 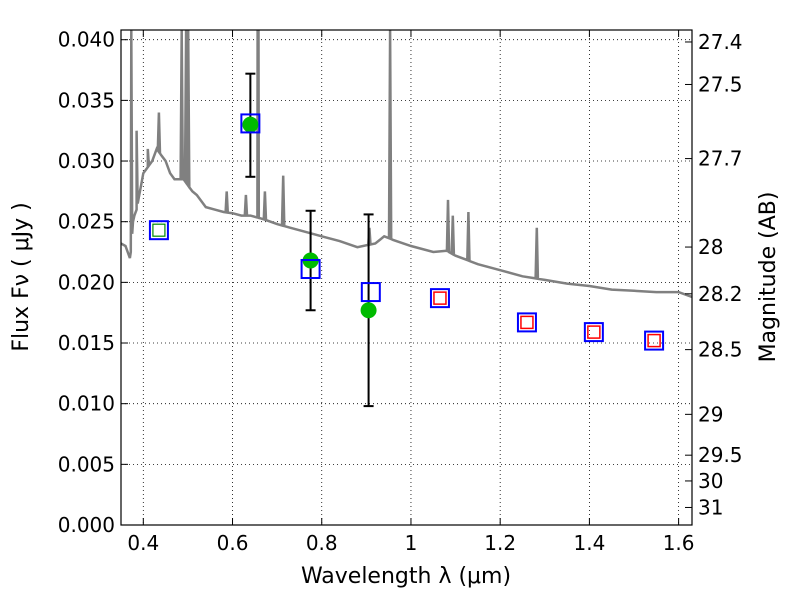 I want to click on y-tick-label: 0.020, so click(x=86, y=282).